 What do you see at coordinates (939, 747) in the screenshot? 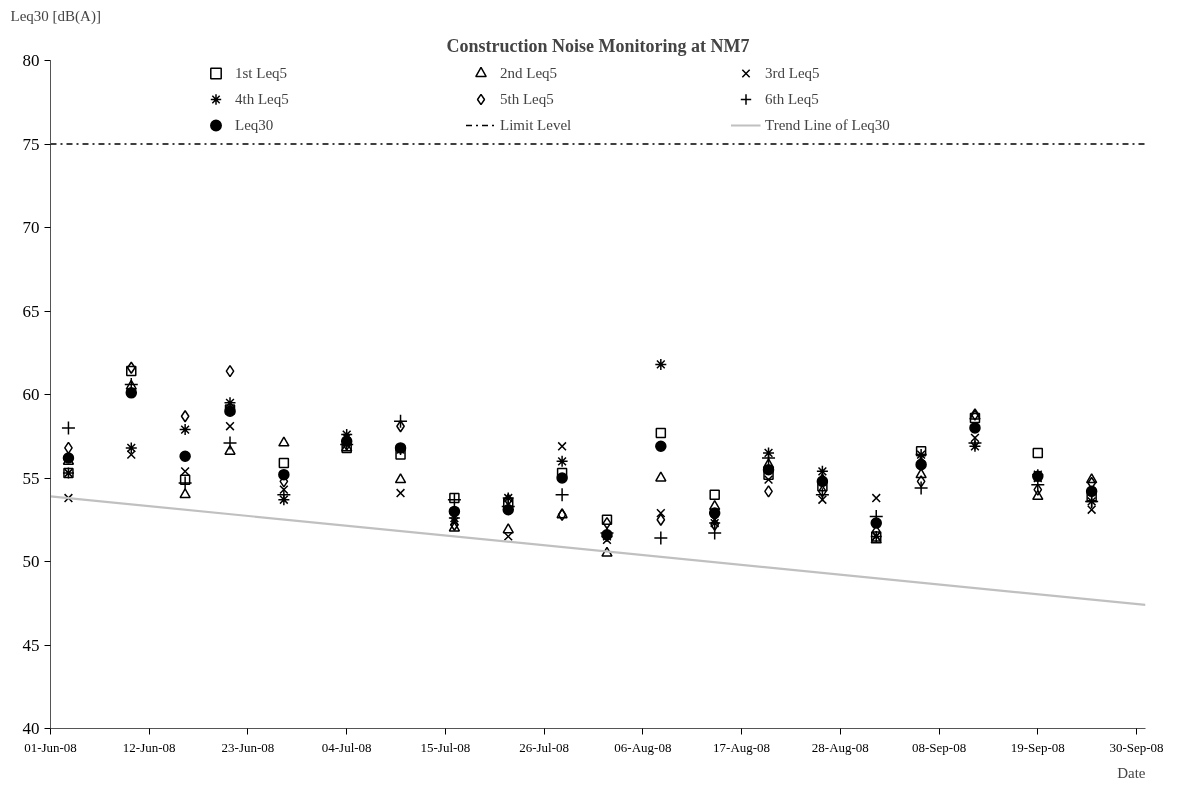
I see `x-tick-label: 08-Sep-08` at bounding box center [939, 747].